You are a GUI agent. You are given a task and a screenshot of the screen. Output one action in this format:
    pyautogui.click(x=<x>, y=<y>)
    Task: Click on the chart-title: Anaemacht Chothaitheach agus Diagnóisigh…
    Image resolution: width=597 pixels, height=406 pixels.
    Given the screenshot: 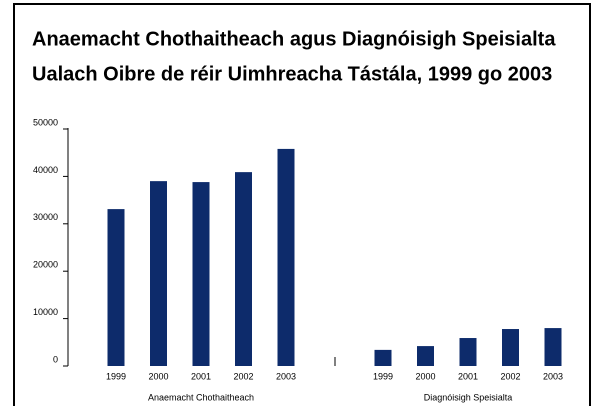 What is the action you would take?
    pyautogui.click(x=294, y=39)
    